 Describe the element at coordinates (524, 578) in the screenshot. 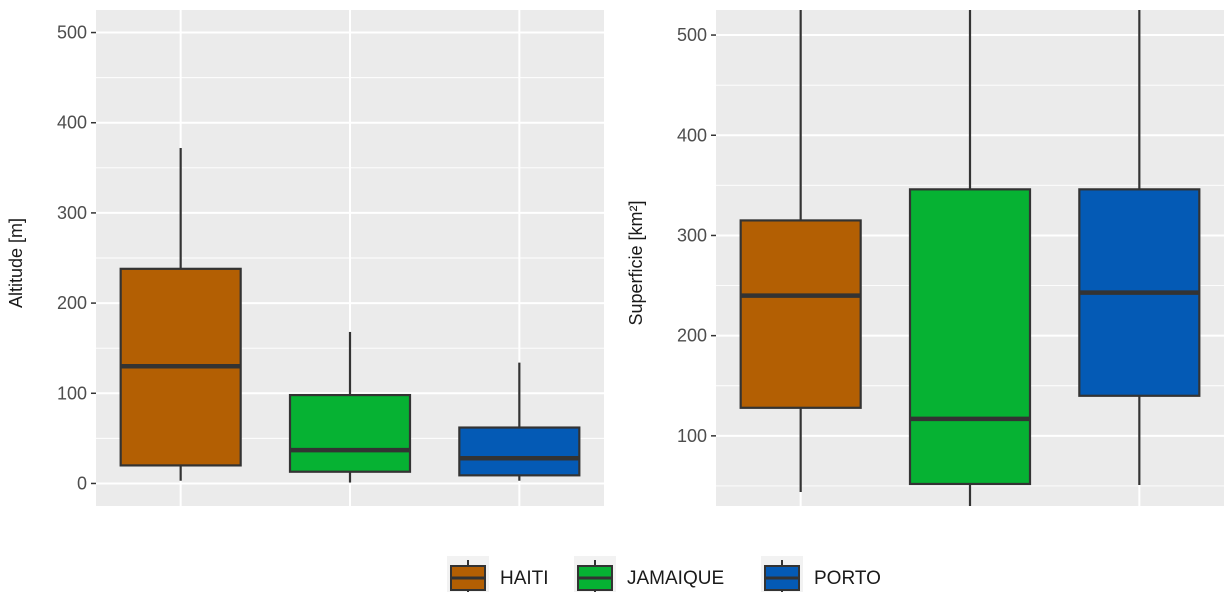

I see `legend-label: HAITI` at that location.